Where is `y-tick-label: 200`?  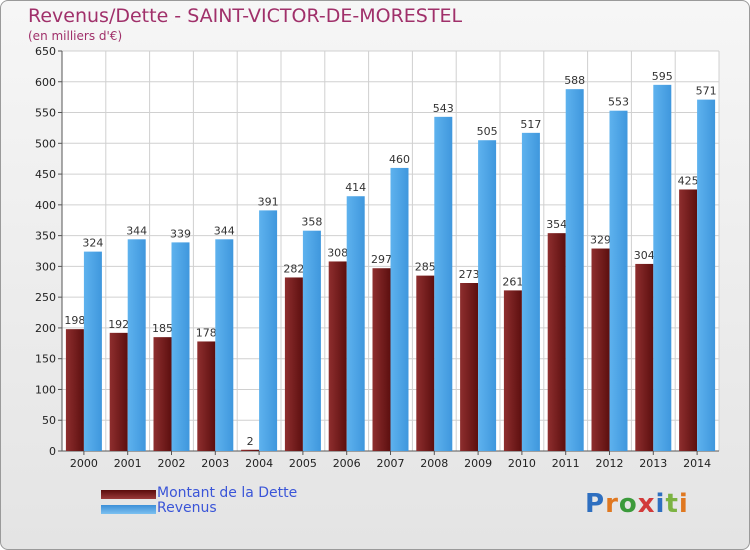 y-tick-label: 200 is located at coordinates (45, 328).